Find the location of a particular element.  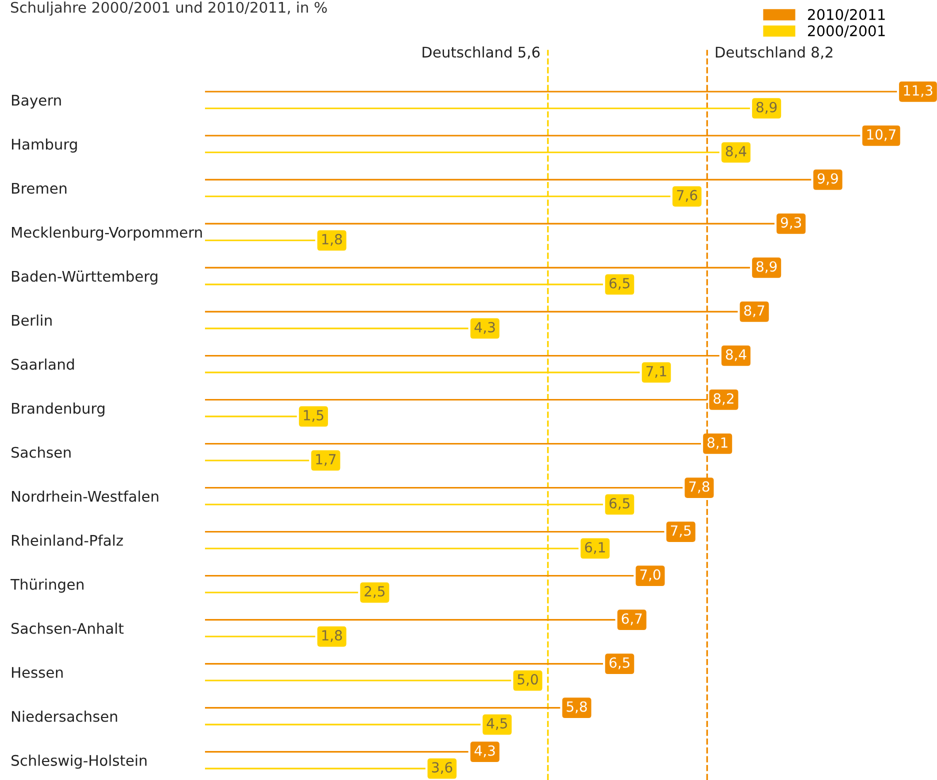

data-label: 5,0 is located at coordinates (528, 680).